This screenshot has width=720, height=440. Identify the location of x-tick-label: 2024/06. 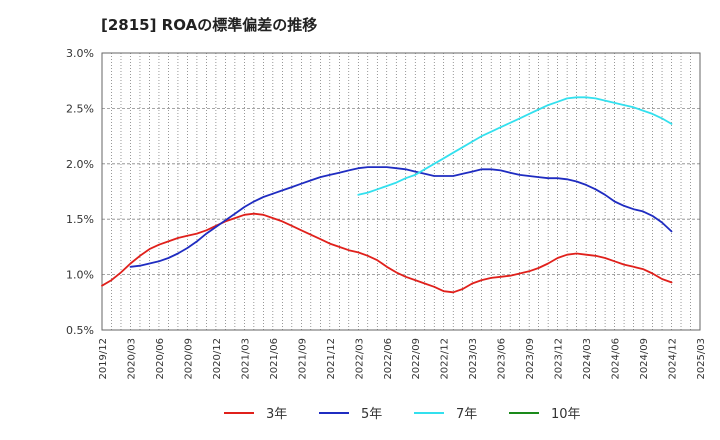
(616, 359).